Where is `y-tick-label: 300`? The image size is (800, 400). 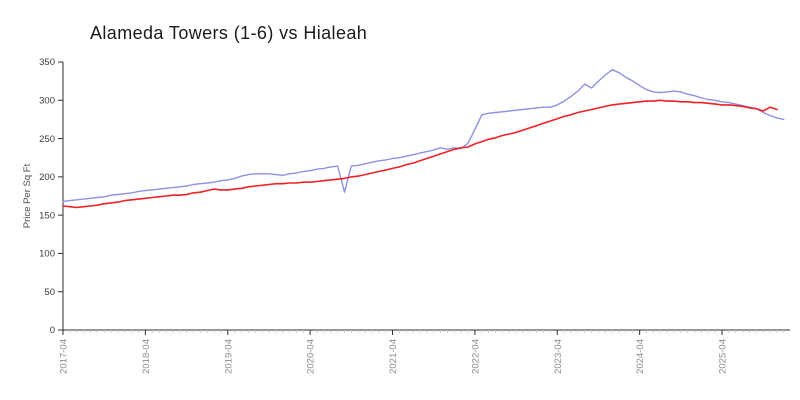
y-tick-label: 300 is located at coordinates (47, 100).